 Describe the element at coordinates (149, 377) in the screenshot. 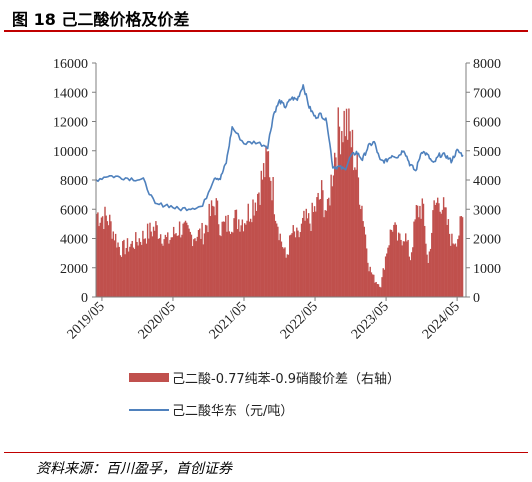

I see `legend-swatch-spread` at that location.